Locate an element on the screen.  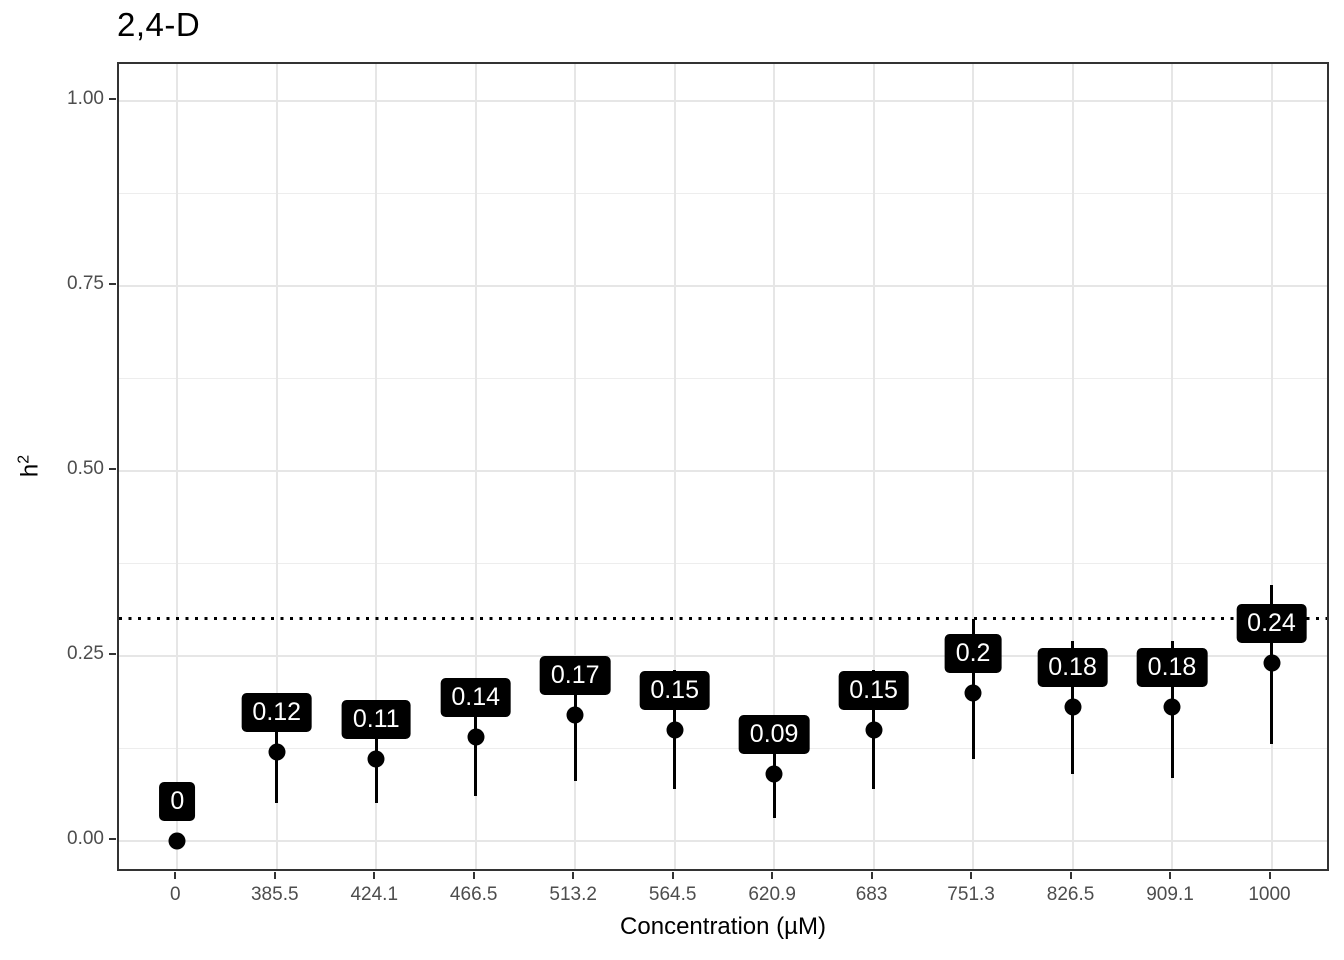
x-tick-label: 751.3 is located at coordinates (971, 894).